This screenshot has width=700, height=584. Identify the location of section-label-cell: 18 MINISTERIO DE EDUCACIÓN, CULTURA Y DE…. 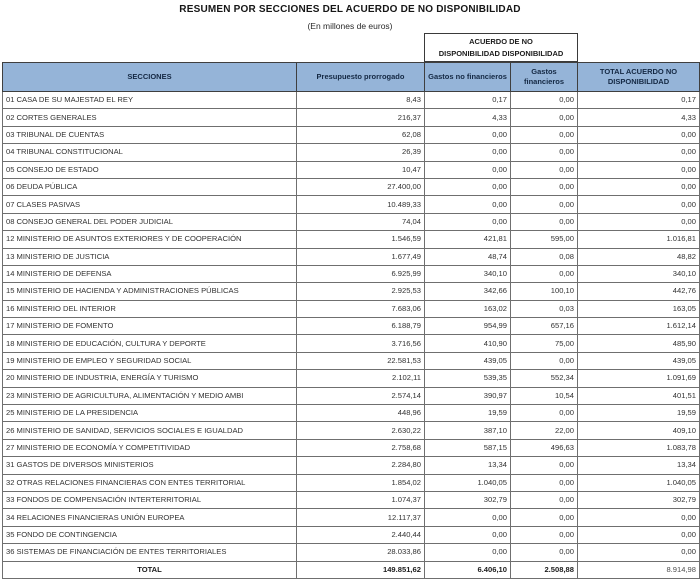
(149, 343).